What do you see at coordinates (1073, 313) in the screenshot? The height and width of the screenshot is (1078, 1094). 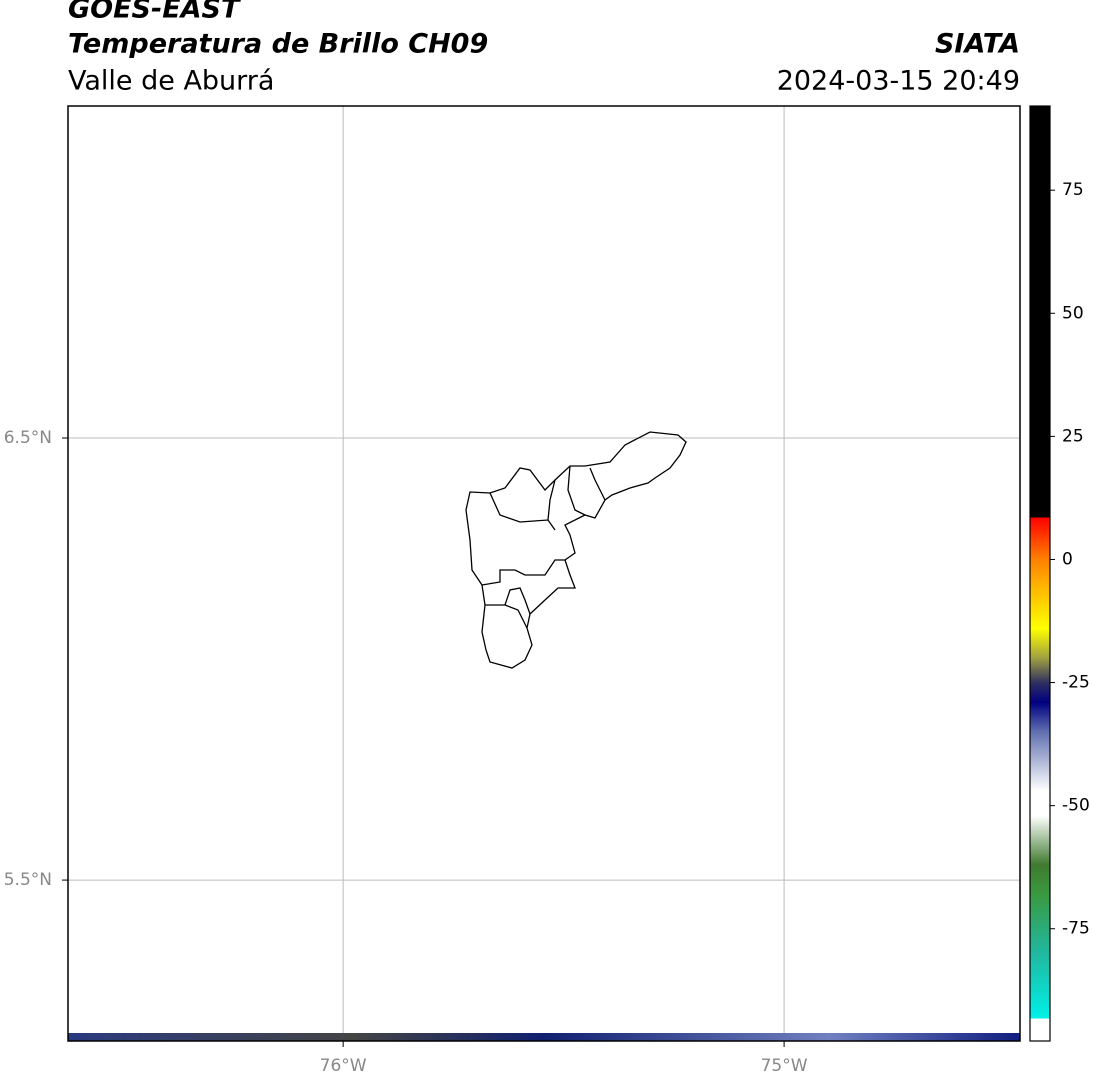 I see `colorbar-tick-label: 50` at bounding box center [1073, 313].